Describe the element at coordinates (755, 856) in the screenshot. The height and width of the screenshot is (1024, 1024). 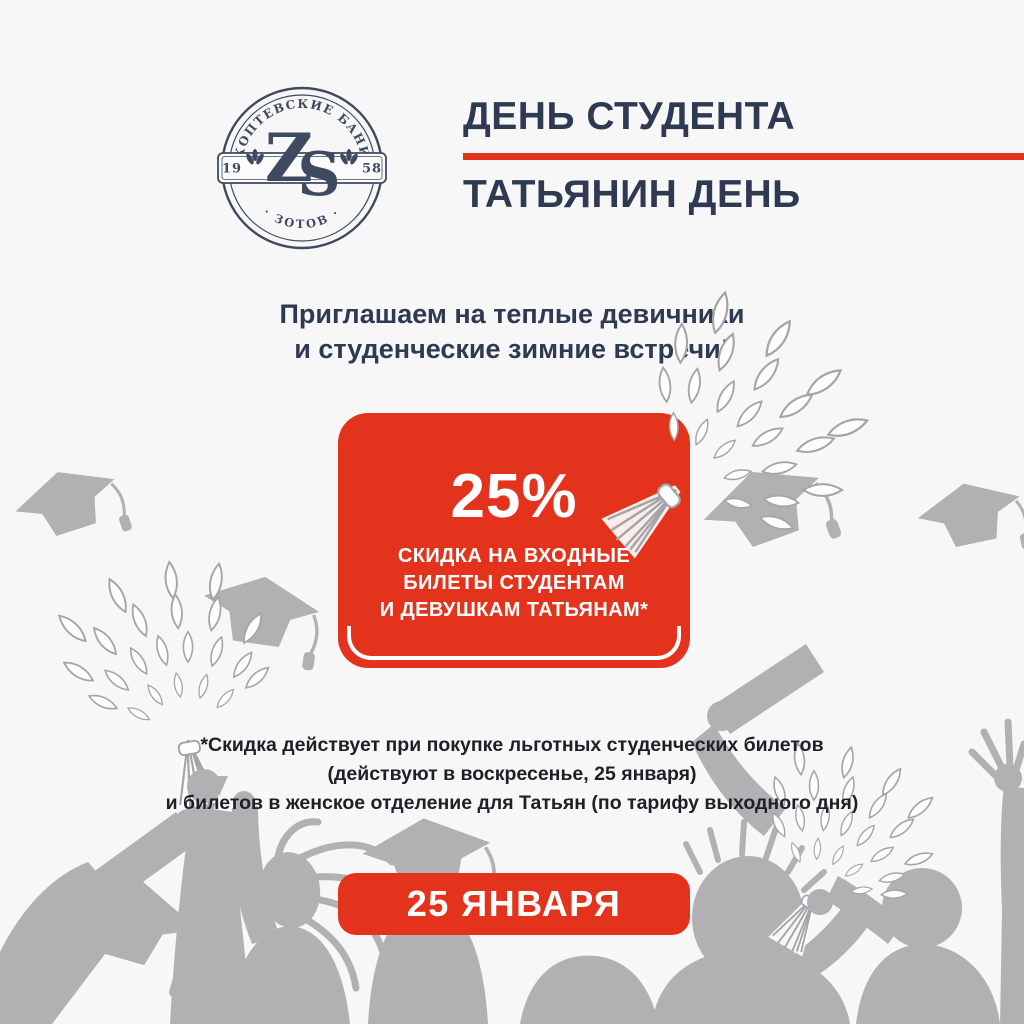
I see `messy-hair-strokes` at that location.